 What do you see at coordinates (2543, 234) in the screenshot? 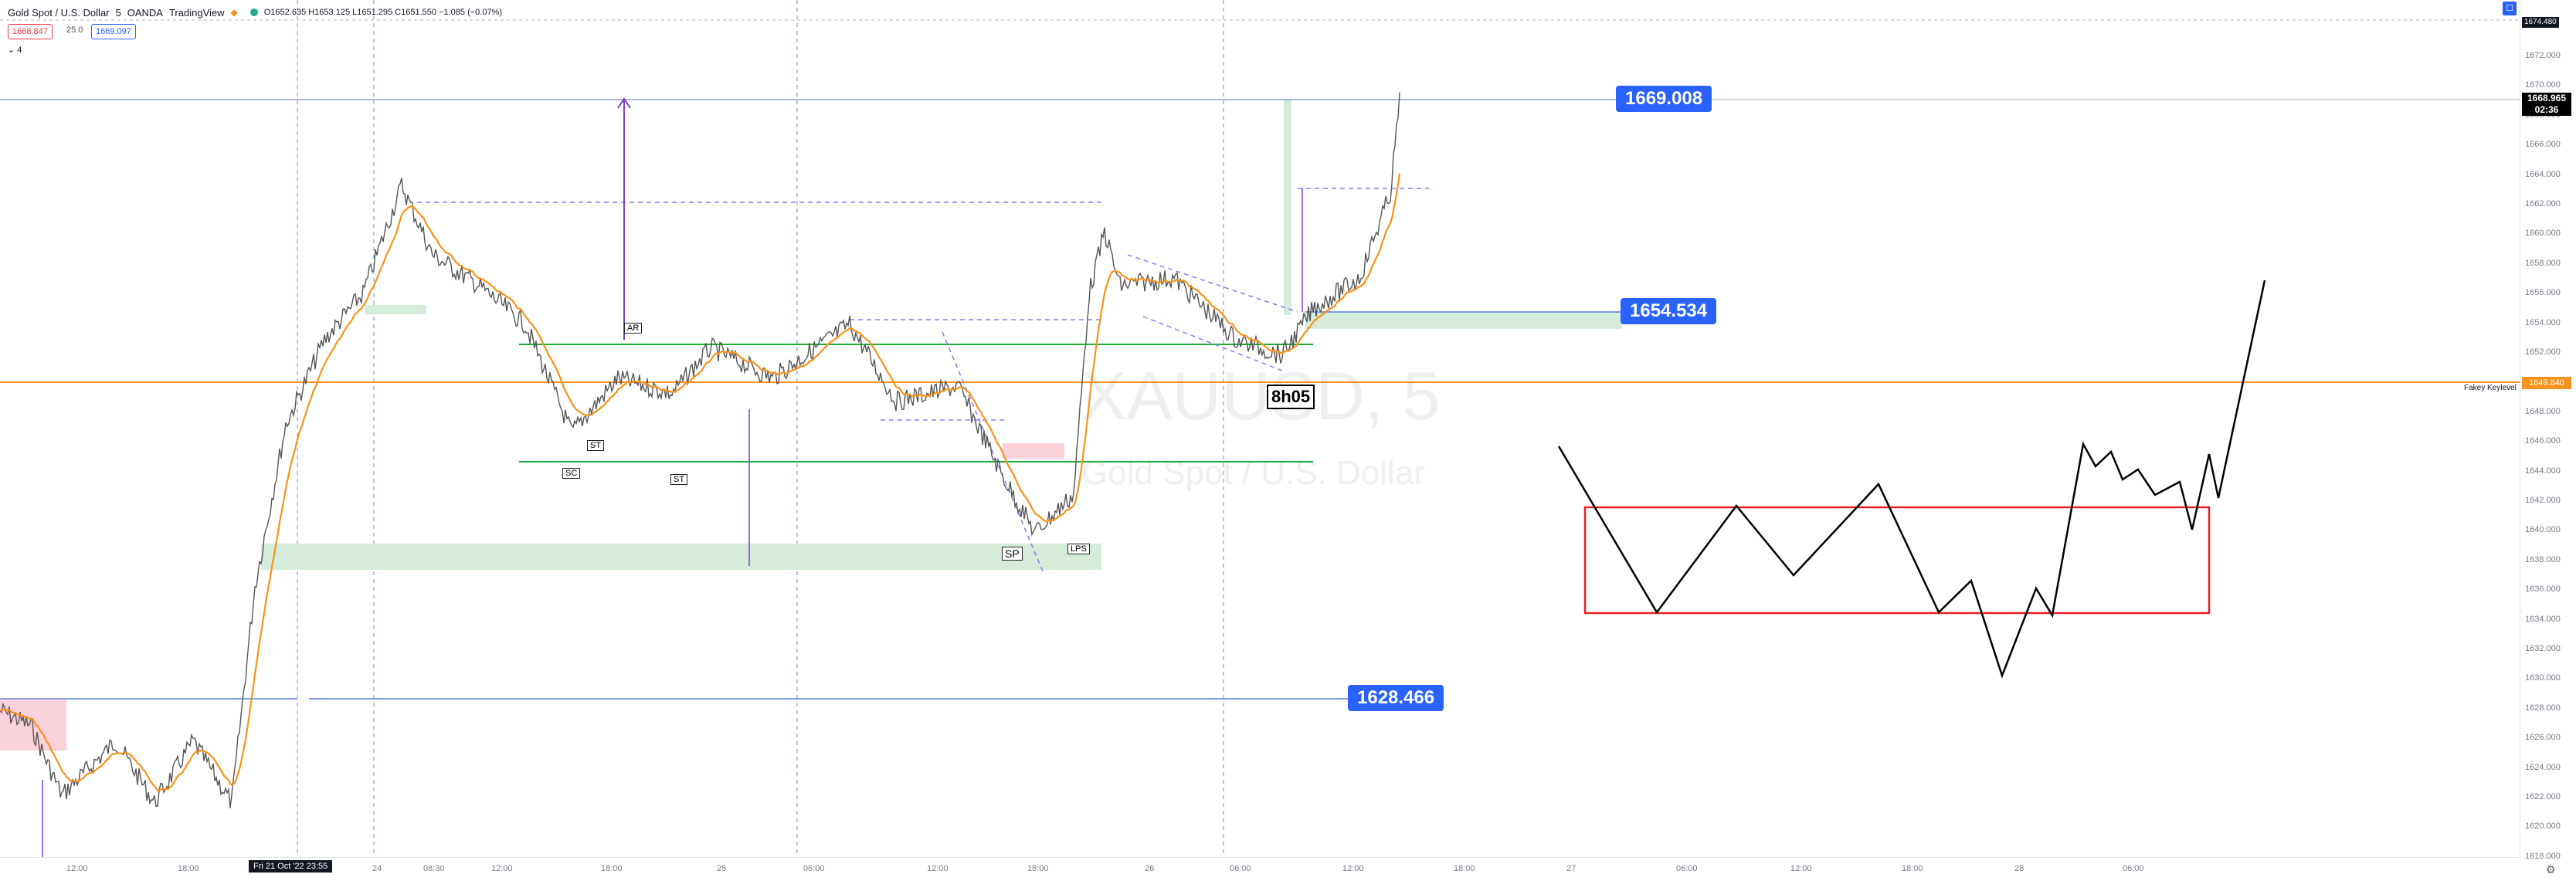
I see `price-tick: 1660.000` at bounding box center [2543, 234].